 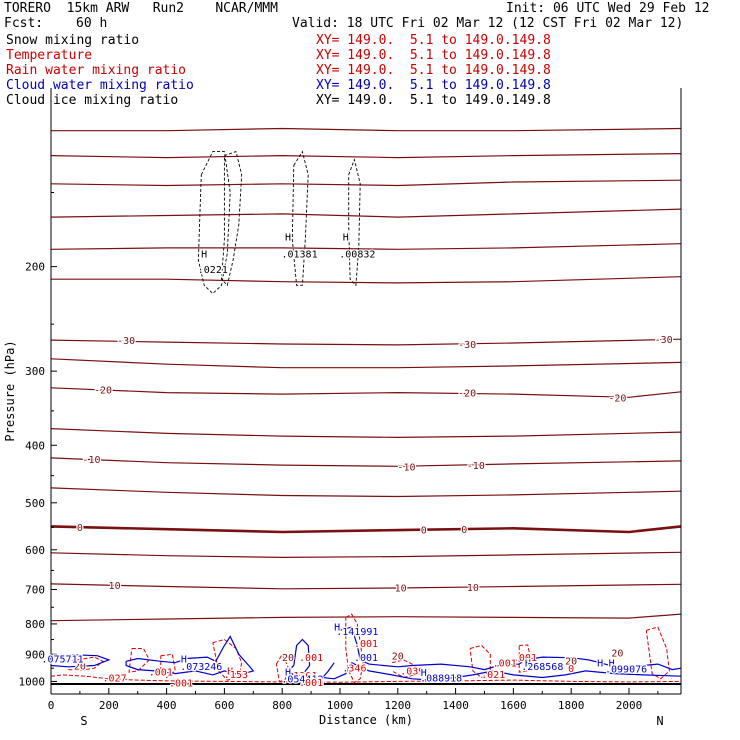 I want to click on contour-label: .054412, so click(x=302, y=679).